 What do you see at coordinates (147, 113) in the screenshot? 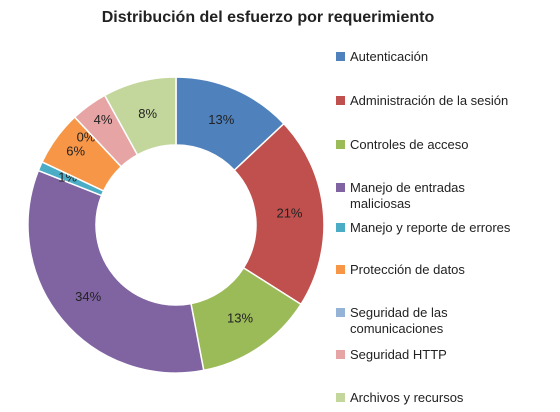
I see `data-label: 8%` at bounding box center [147, 113].